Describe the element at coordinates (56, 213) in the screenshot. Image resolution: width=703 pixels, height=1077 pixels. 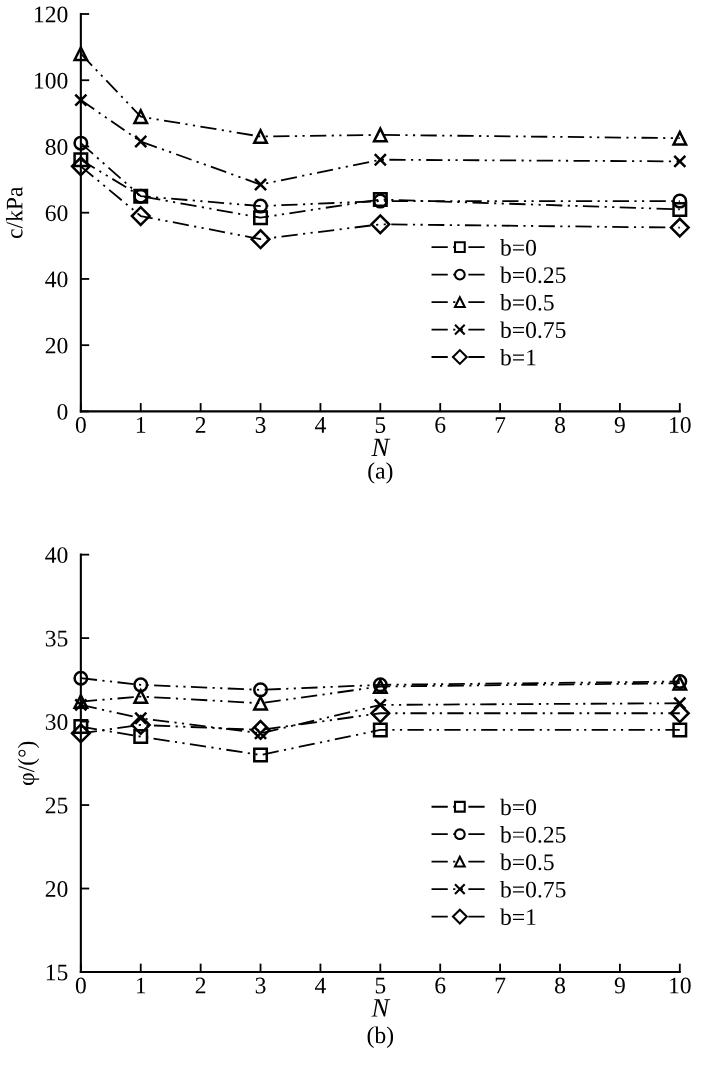
I see `y-tick-label: 60` at that location.